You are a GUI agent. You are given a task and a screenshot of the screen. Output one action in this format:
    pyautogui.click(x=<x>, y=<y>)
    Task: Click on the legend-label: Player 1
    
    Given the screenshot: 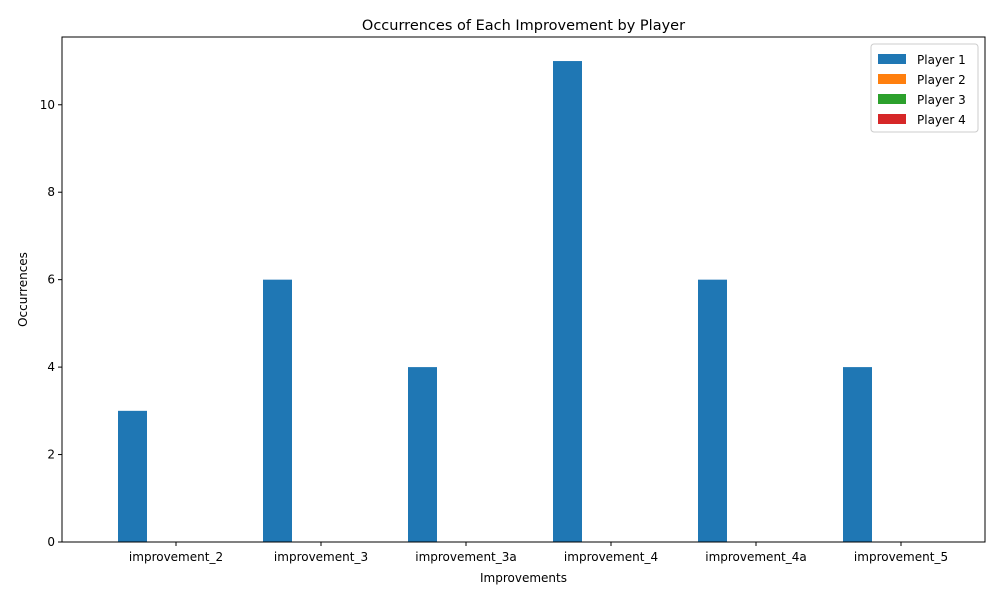 What is the action you would take?
    pyautogui.click(x=941, y=60)
    